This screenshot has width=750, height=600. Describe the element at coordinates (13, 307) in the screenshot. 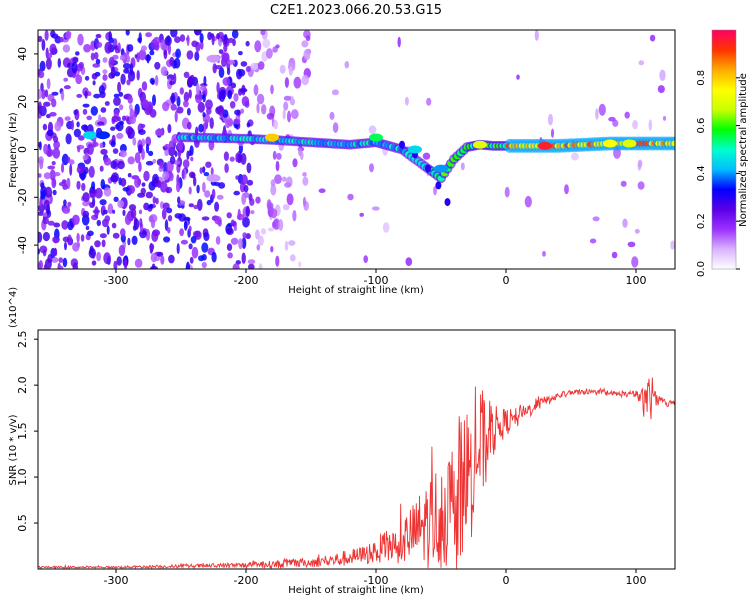

I see `snr-multiplier-label: (x10^4)` at that location.